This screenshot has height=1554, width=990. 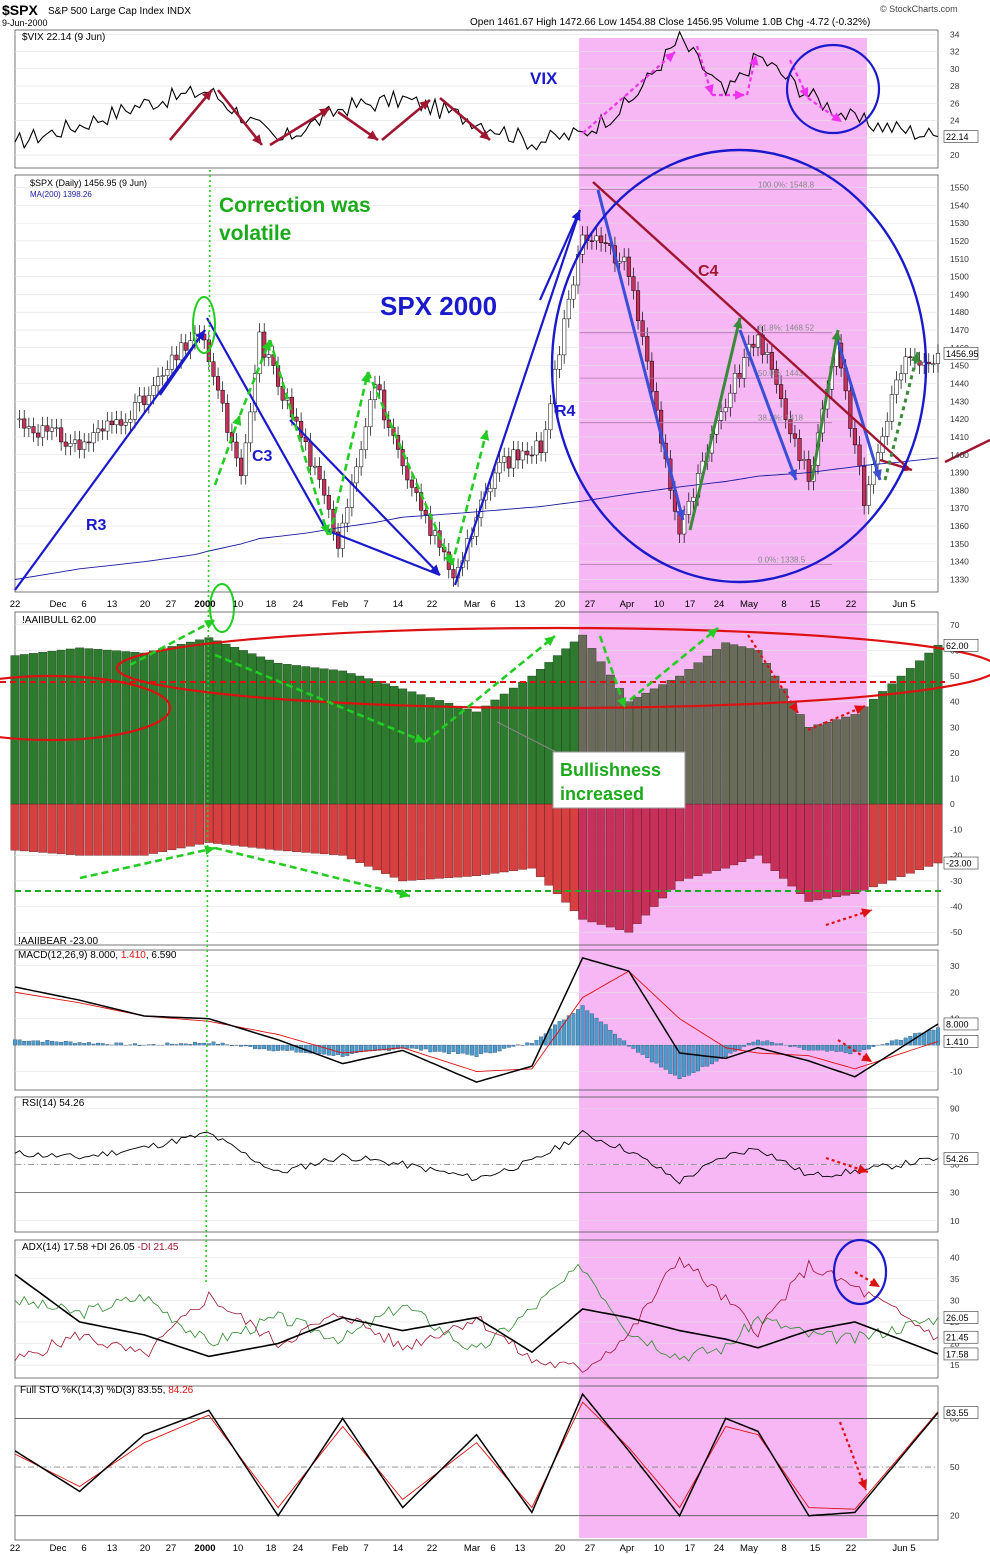 I want to click on sto-value-text: 83.55, so click(x=957, y=1413).